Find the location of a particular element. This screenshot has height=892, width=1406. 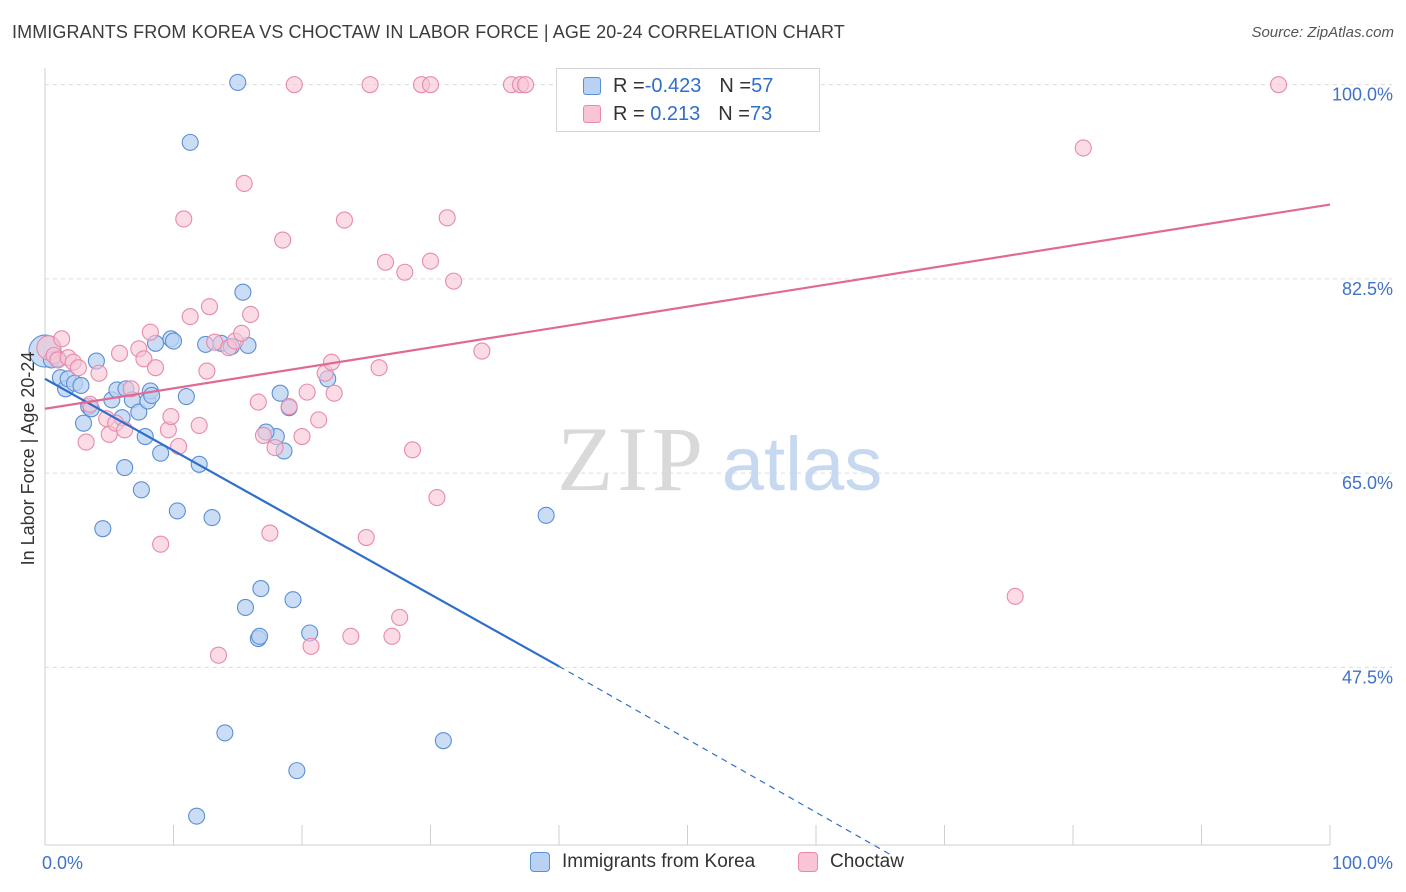

watermark: ZIP atlas is located at coordinates (719, 459).